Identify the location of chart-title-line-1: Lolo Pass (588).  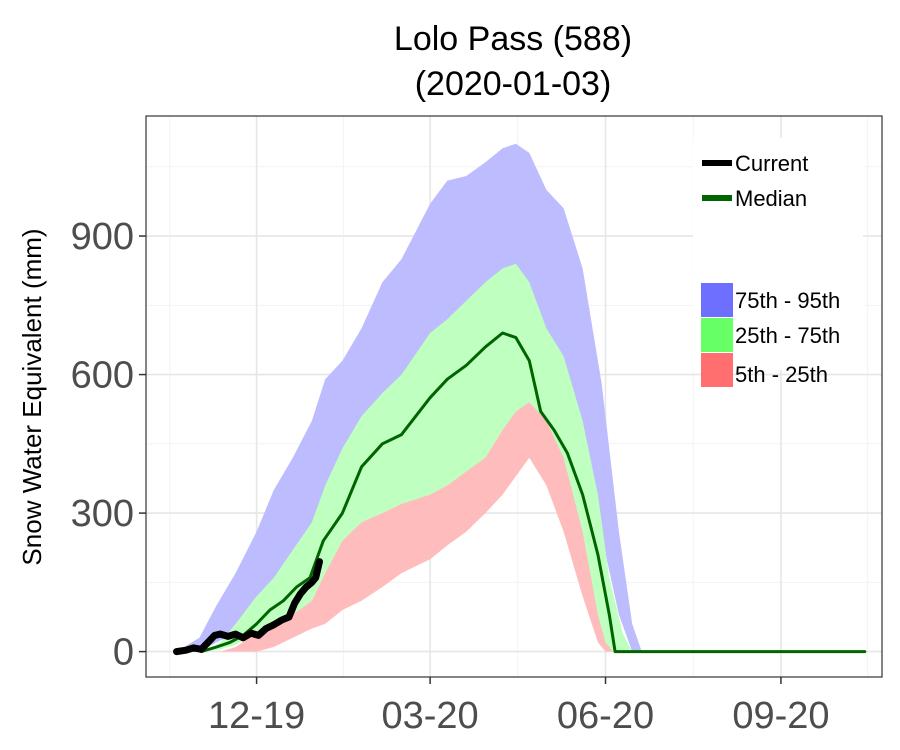
(513, 39).